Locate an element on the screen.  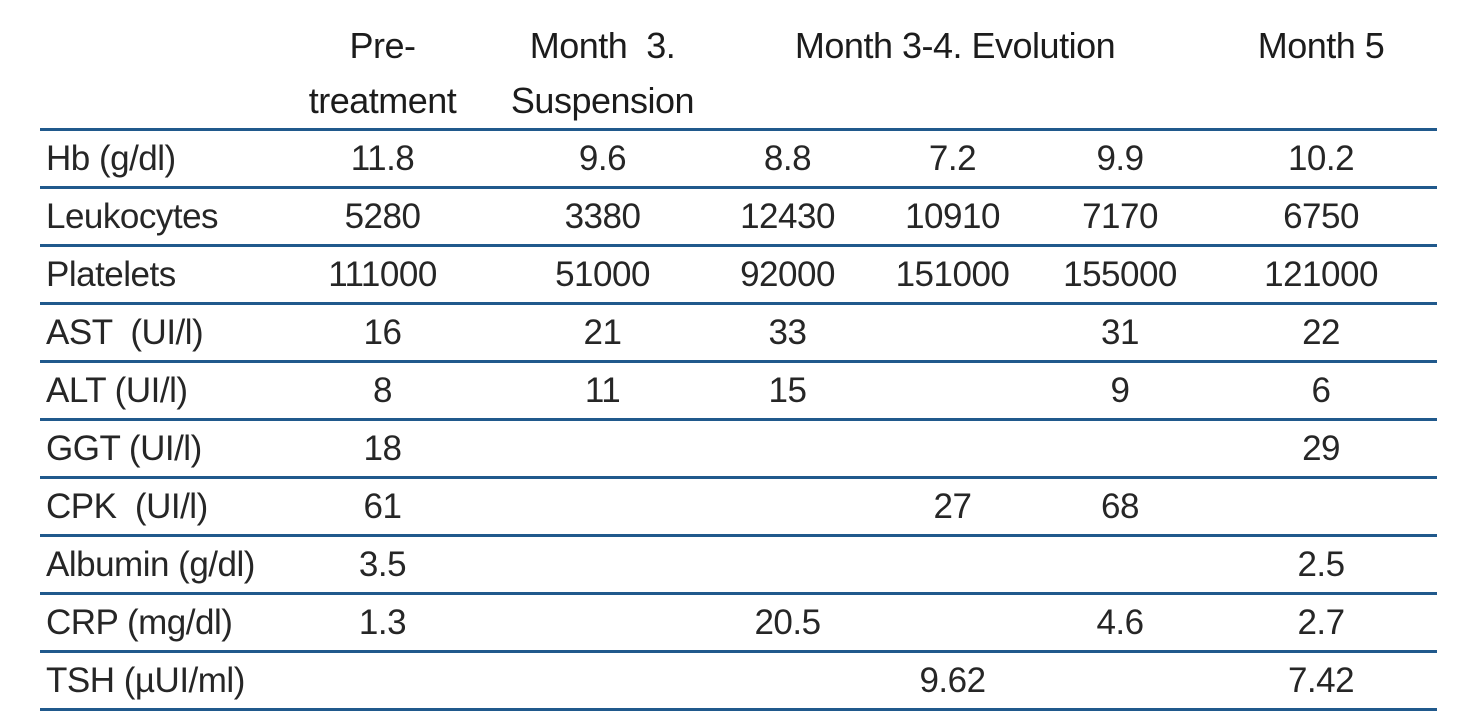
cell: 1.3 is located at coordinates (382, 623).